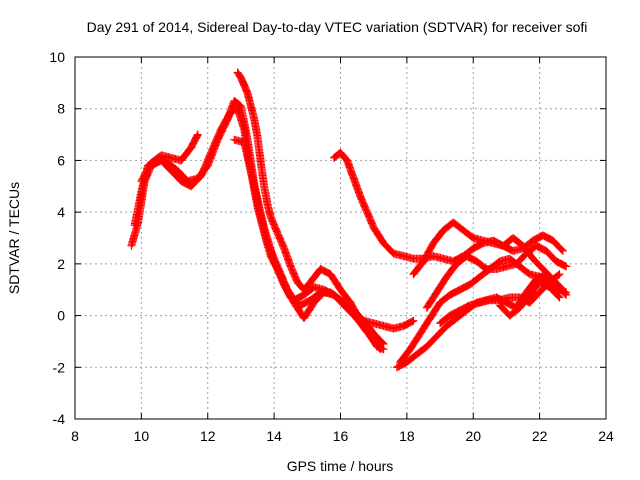  I want to click on y-tick-label: 6, so click(61, 160).